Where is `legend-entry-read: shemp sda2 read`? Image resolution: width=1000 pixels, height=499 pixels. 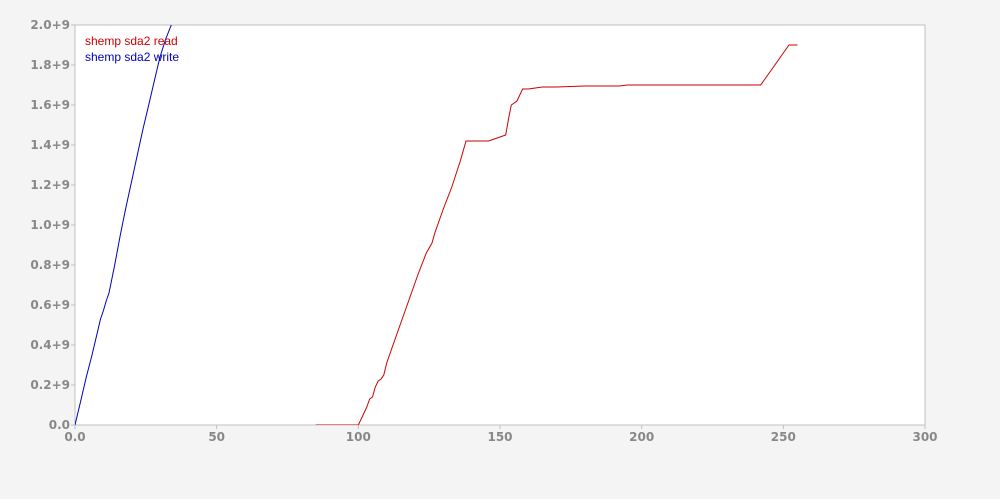 legend-entry-read: shemp sda2 read is located at coordinates (131, 41).